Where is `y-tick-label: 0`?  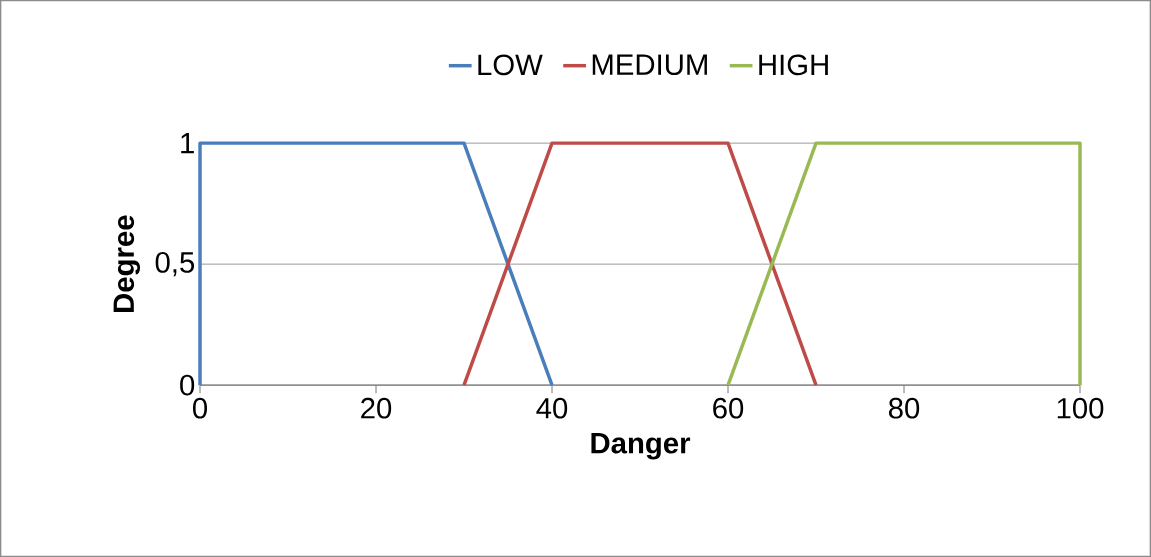 y-tick-label: 0 is located at coordinates (187, 385).